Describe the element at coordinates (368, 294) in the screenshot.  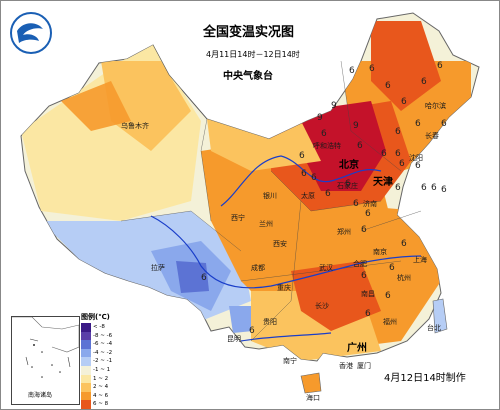
I see `city-label: 南昌` at that location.